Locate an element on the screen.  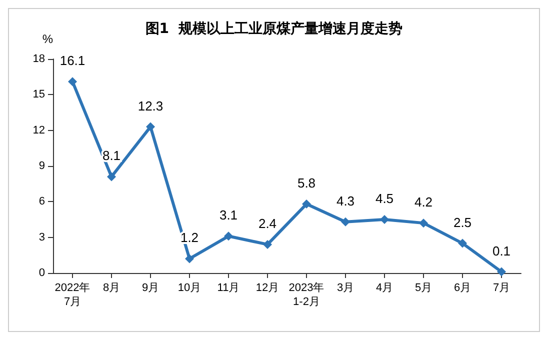
y-axis-title: % is located at coordinates (48, 39).